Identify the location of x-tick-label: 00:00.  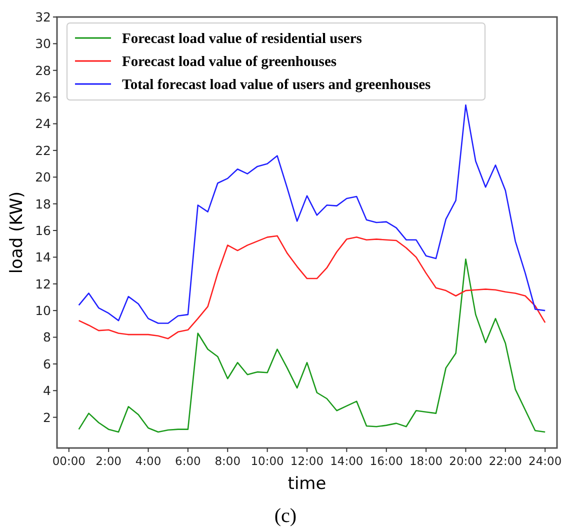
(69, 461).